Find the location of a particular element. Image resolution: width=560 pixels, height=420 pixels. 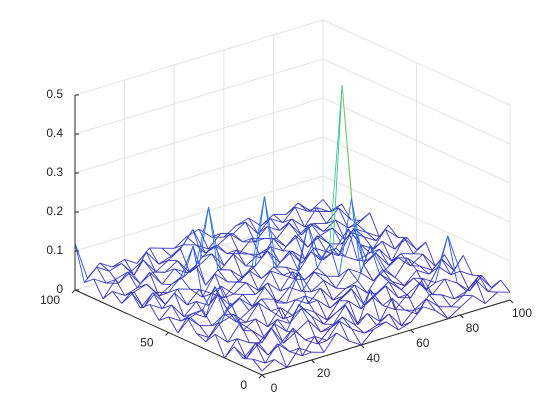

grid-line is located at coordinates (292, 295).